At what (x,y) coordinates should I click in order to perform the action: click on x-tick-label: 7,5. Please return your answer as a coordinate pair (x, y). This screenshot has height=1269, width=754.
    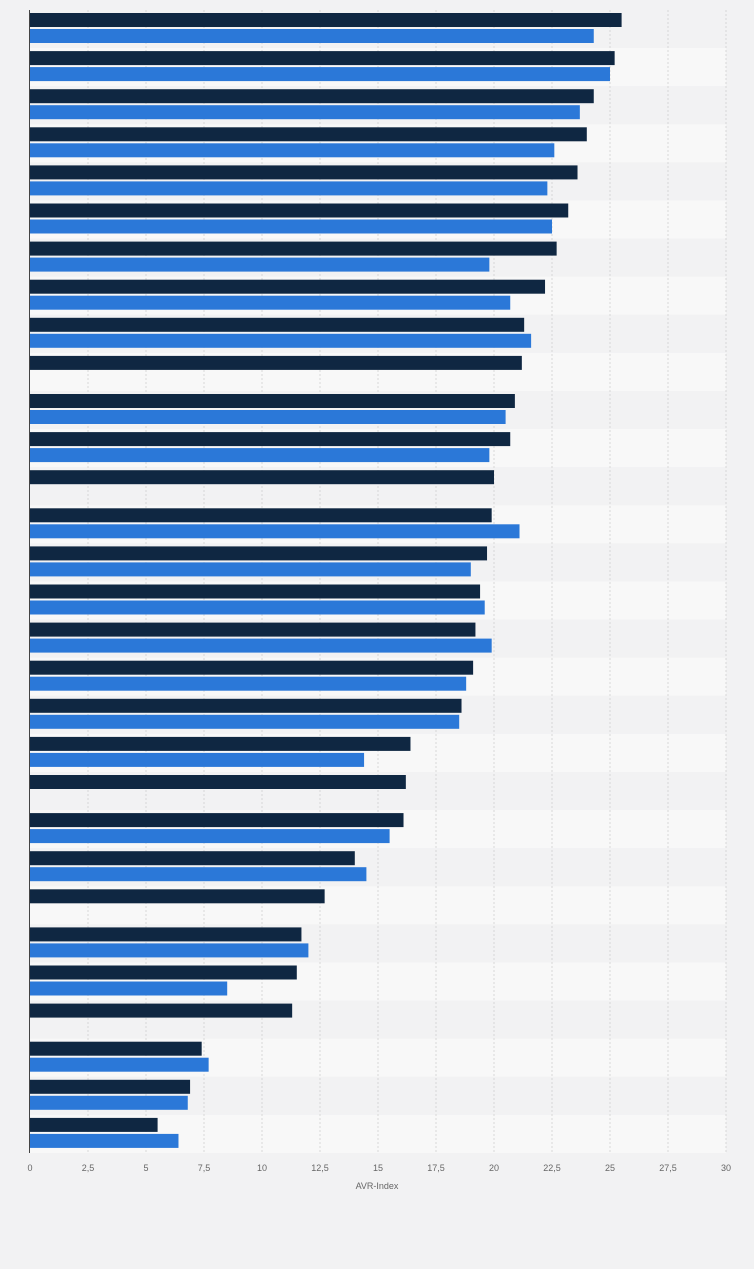
    Looking at the image, I should click on (204, 1168).